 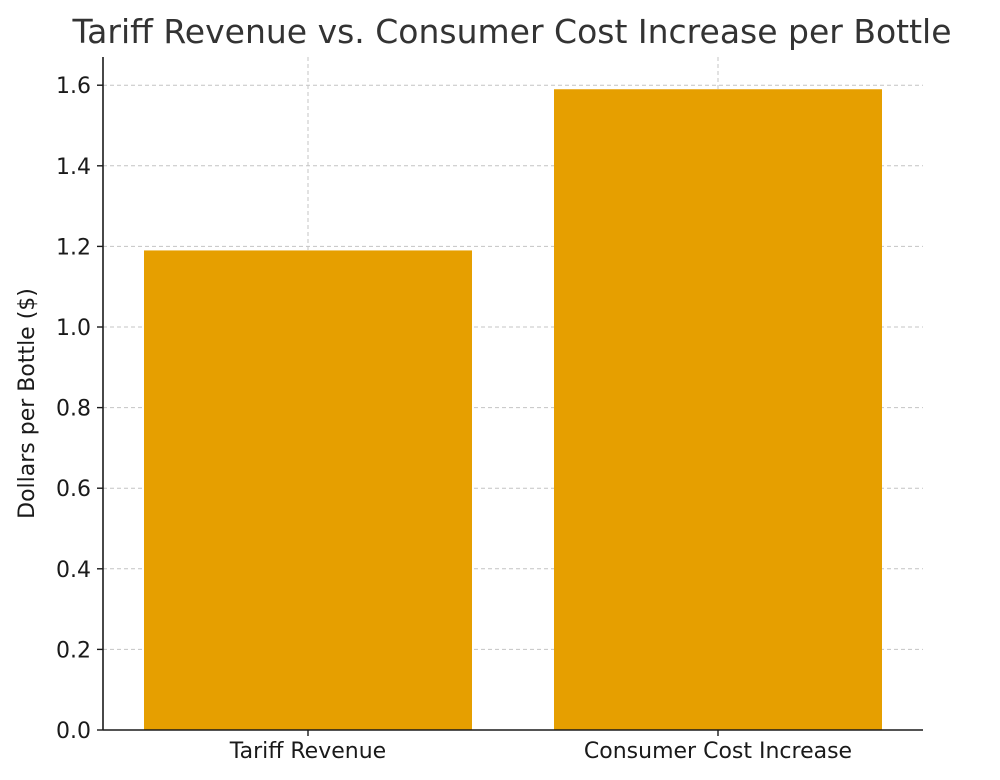 What do you see at coordinates (73, 650) in the screenshot?
I see `y-tick-label: 0.2` at bounding box center [73, 650].